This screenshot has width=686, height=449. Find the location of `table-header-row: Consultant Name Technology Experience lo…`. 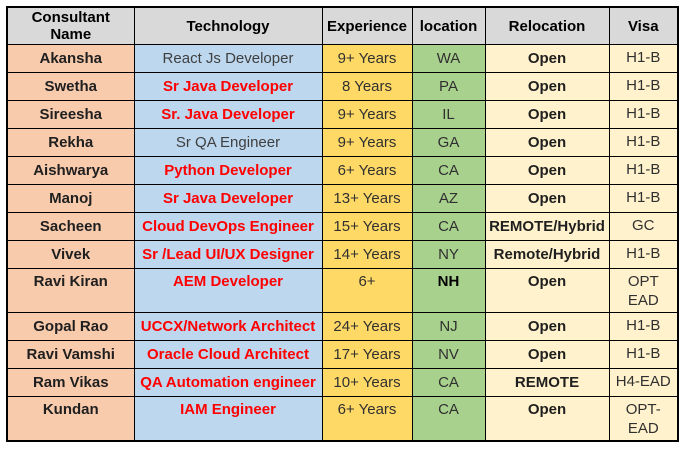

table-header-row: Consultant Name Technology Experience lo… is located at coordinates (342, 25).